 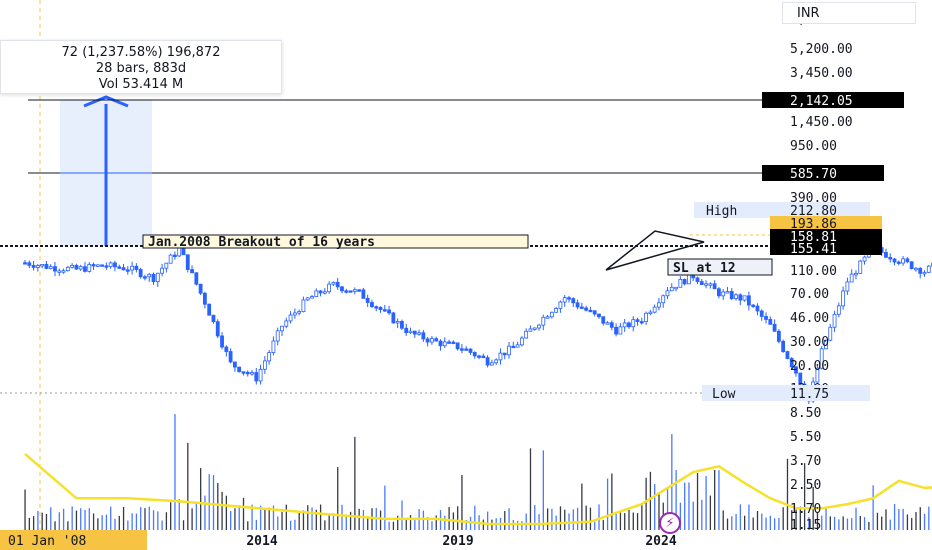 I want to click on triangle-pattern, so click(x=655, y=250).